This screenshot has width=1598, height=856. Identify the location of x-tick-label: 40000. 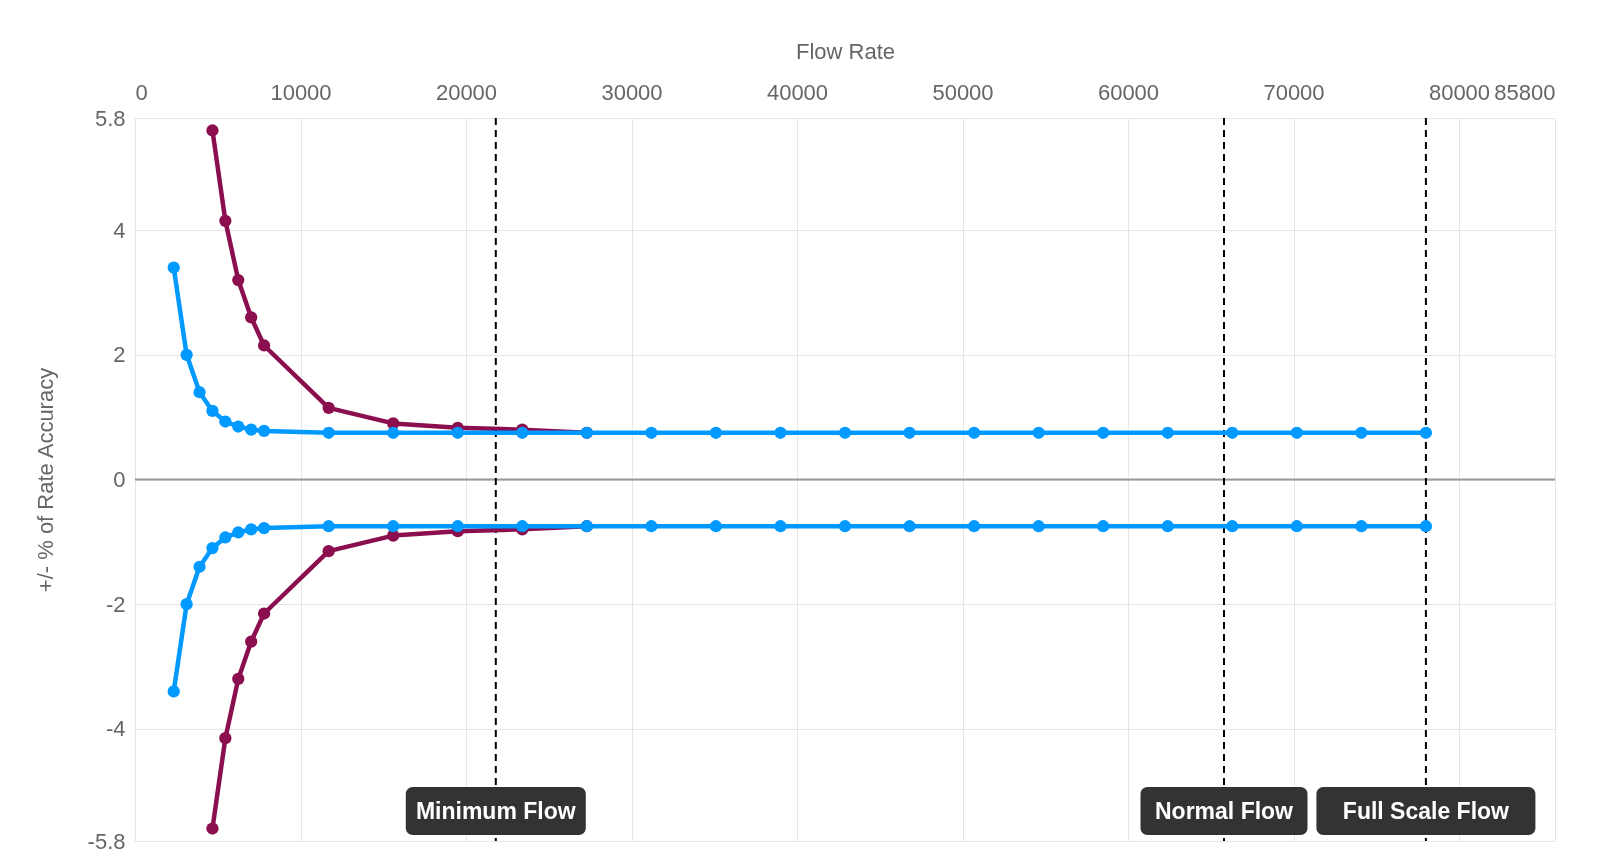
(797, 92).